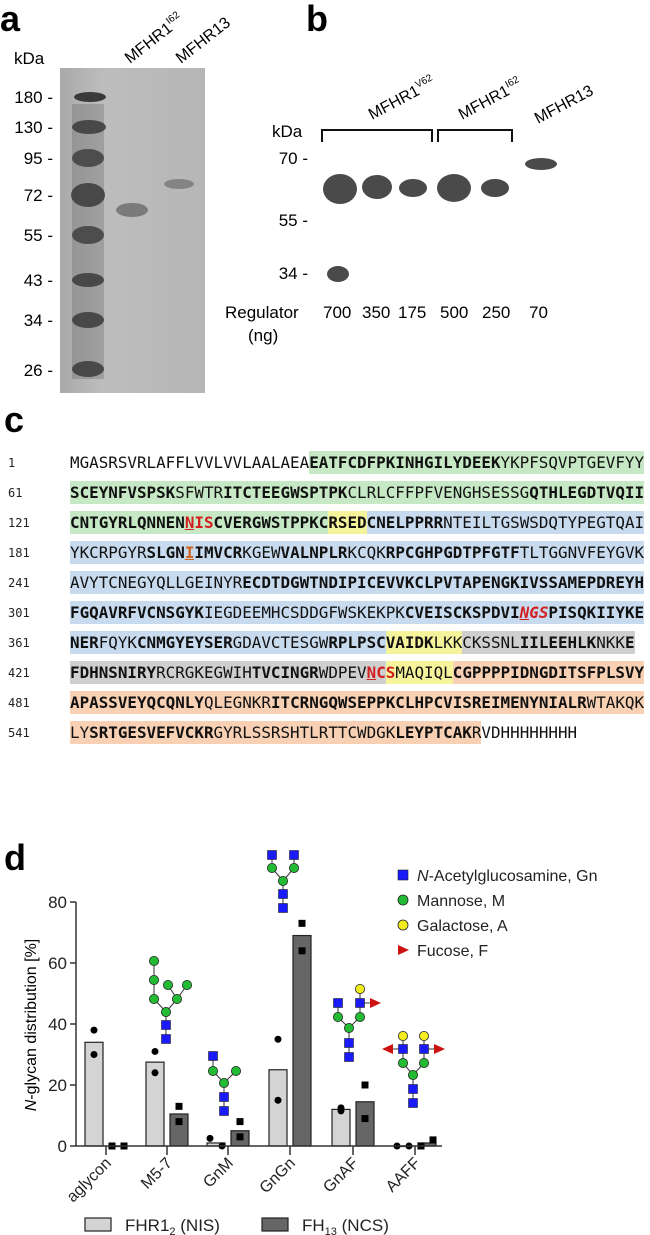 The image size is (650, 1235). Describe the element at coordinates (57, 902) in the screenshot. I see `y-tick-label: 80` at that location.